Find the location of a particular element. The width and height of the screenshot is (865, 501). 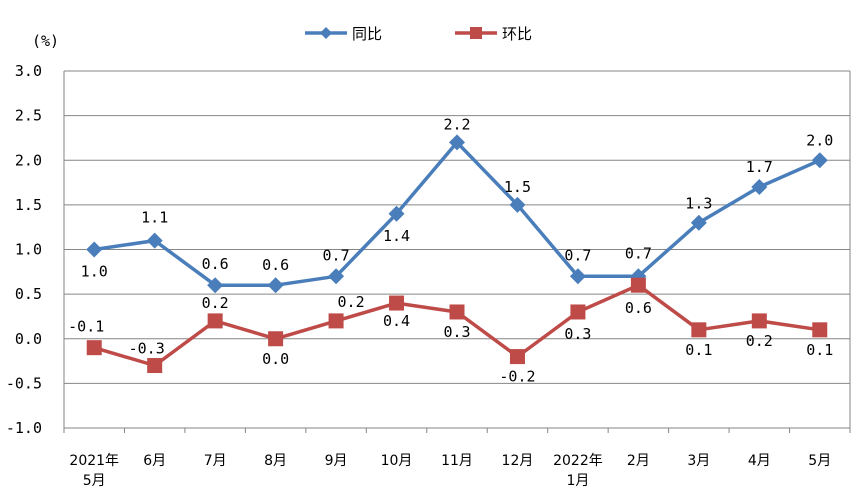

legend: 同比 环比 is located at coordinates (418, 34).